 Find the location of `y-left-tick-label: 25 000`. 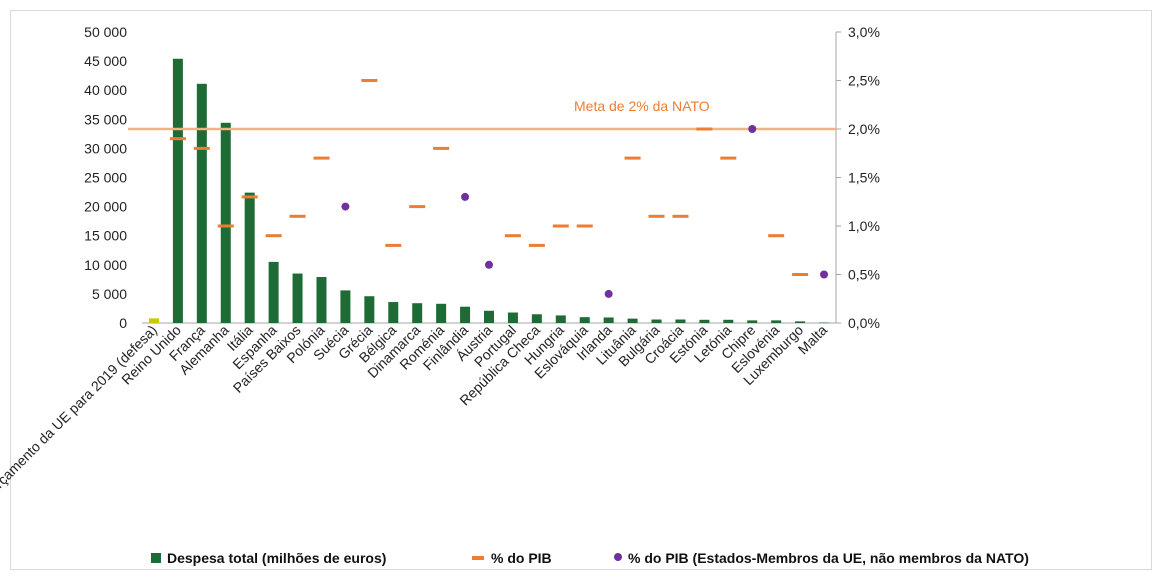

y-left-tick-label: 25 000 is located at coordinates (105, 178).